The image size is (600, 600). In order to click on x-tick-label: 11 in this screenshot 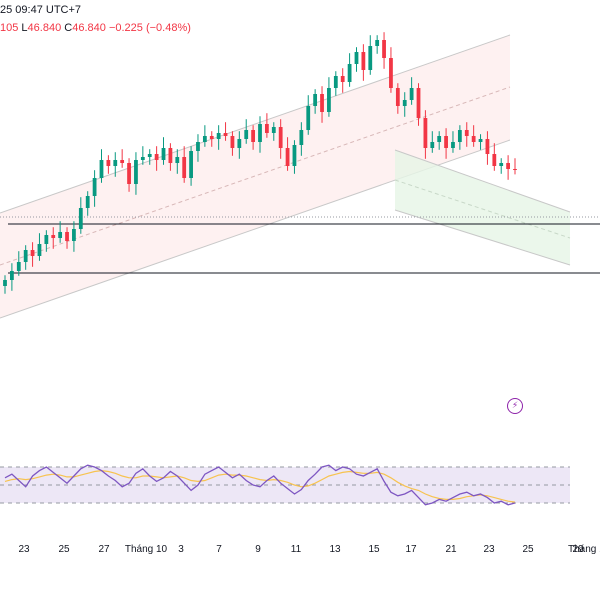, I will do `click(296, 549)`.